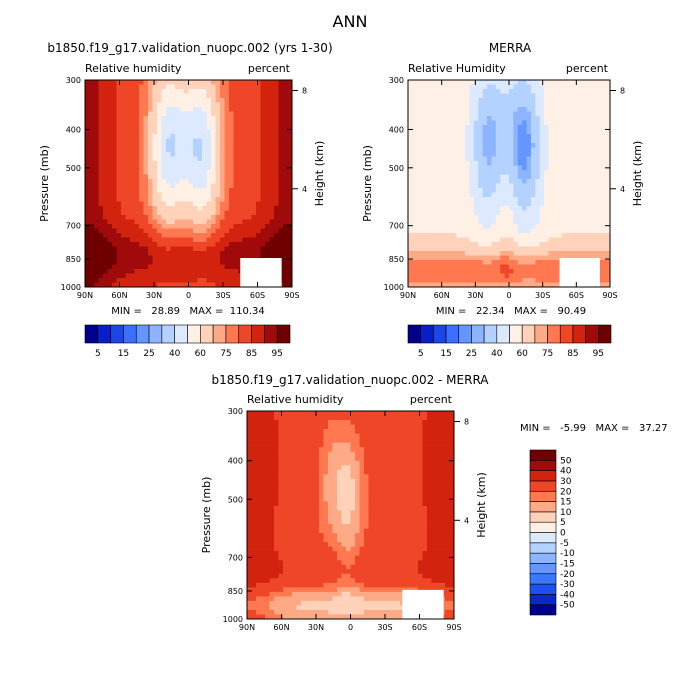  What do you see at coordinates (271, 334) in the screenshot?
I see `colorbar-swatch` at bounding box center [271, 334].